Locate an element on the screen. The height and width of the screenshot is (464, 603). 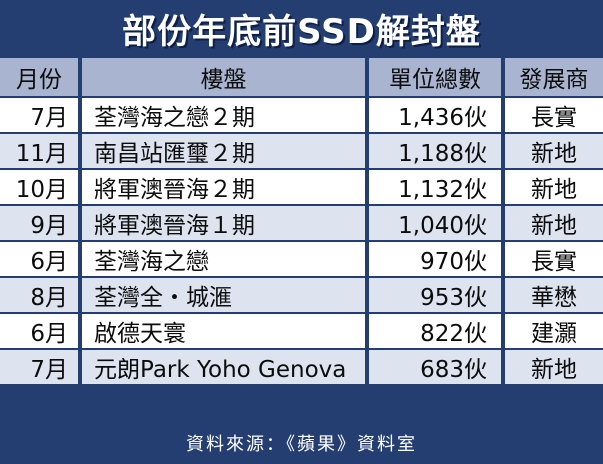
table-row: 8月 荃灣全・城滙 953伙 華懋 is located at coordinates (301, 294).